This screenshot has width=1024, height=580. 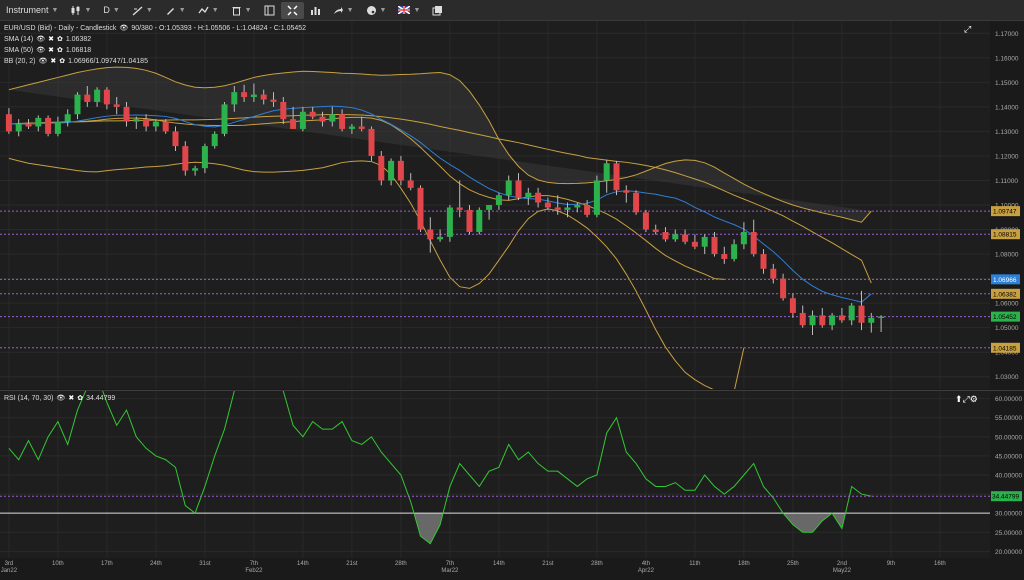 I want to click on language-menu: ▼, so click(x=409, y=10).